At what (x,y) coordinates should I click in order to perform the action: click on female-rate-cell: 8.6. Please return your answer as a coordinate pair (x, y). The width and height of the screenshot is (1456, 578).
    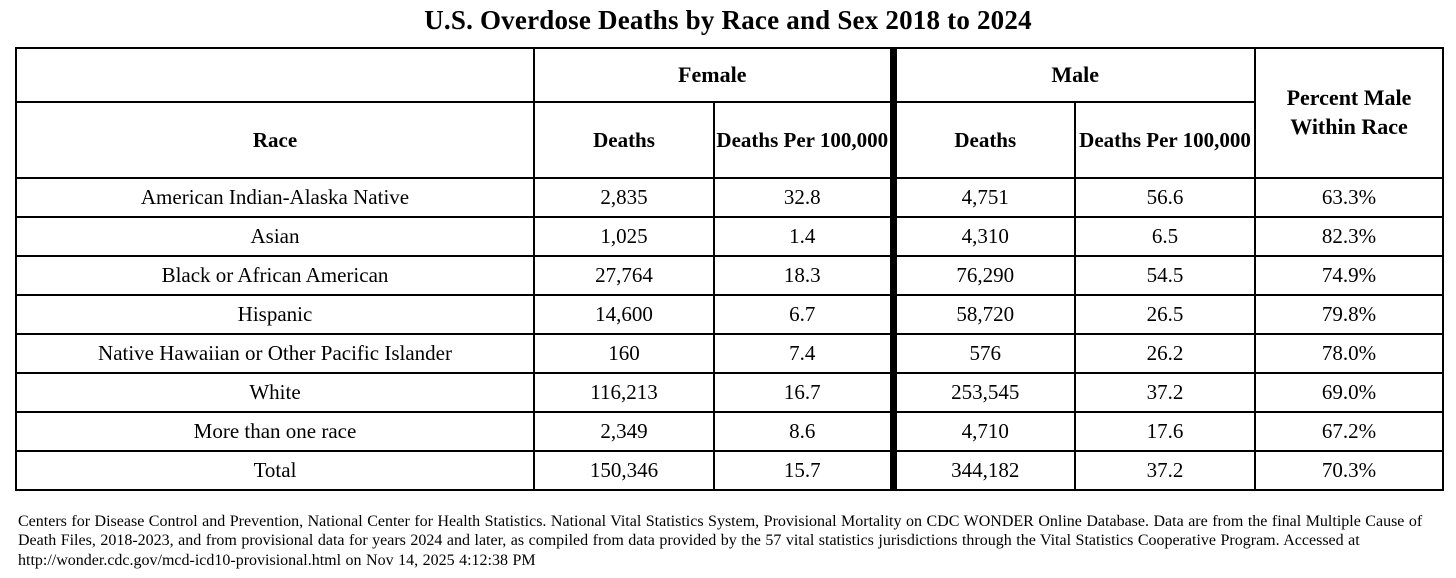
    Looking at the image, I should click on (803, 432).